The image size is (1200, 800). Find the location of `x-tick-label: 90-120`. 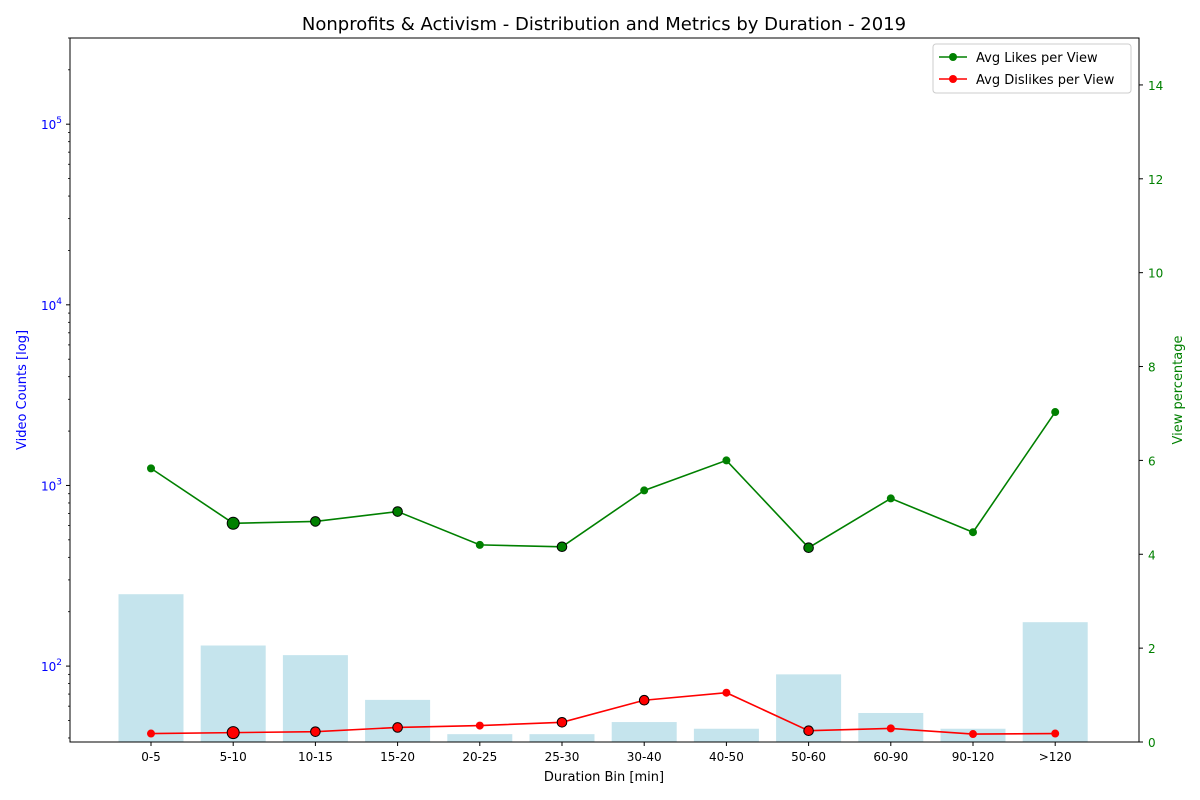

x-tick-label: 90-120 is located at coordinates (973, 757).